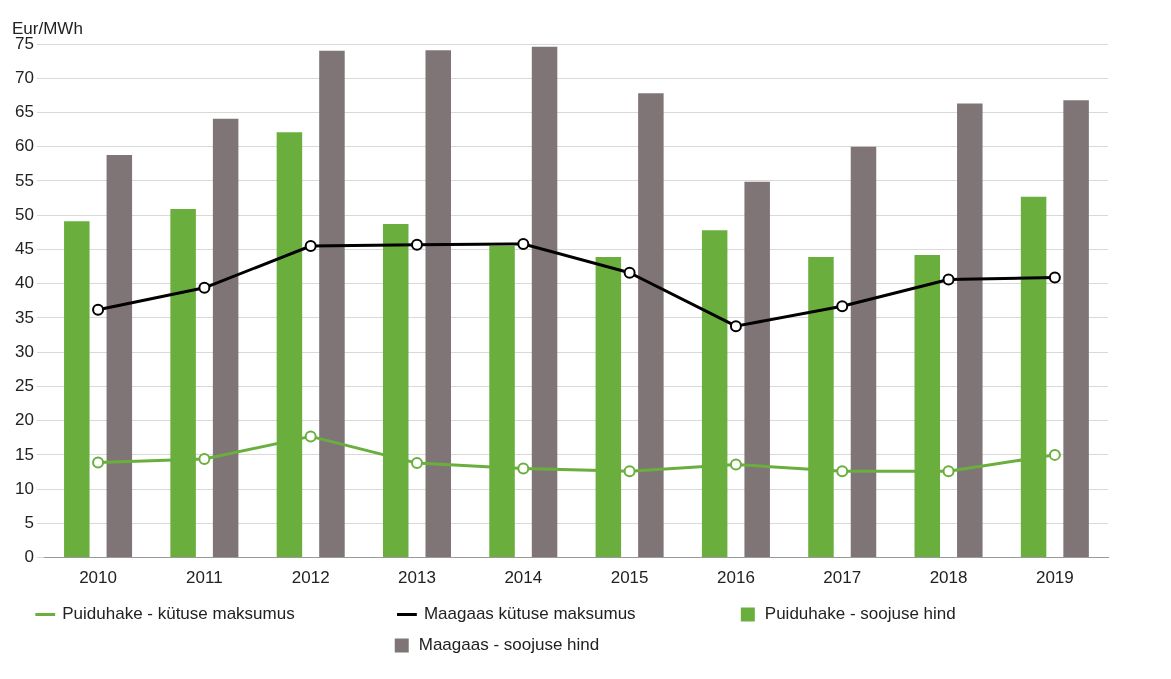 The height and width of the screenshot is (679, 1171). I want to click on y-tick-label: 70, so click(24, 77).